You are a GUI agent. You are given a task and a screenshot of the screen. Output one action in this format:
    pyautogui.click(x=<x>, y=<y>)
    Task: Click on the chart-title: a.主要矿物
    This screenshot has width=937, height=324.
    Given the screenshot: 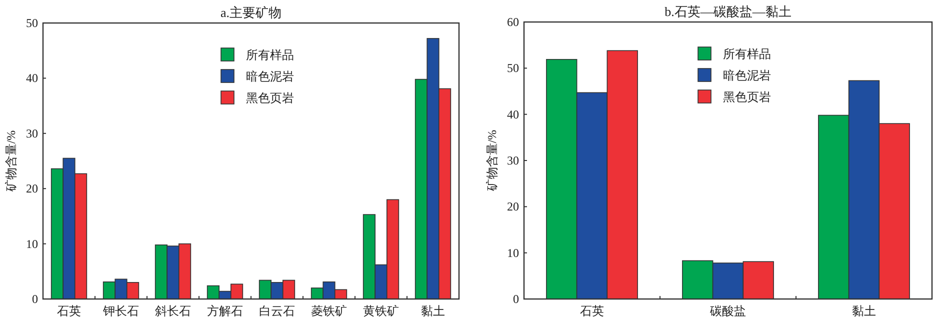 What is the action you would take?
    pyautogui.click(x=251, y=12)
    